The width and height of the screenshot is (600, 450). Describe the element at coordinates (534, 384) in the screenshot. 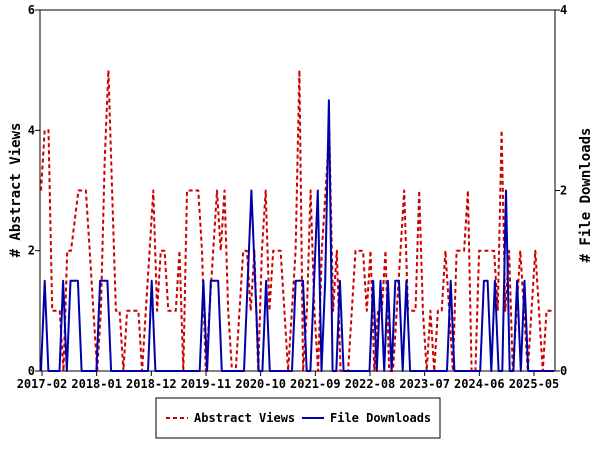

I see `x-tick-label: 2025-05` at that location.